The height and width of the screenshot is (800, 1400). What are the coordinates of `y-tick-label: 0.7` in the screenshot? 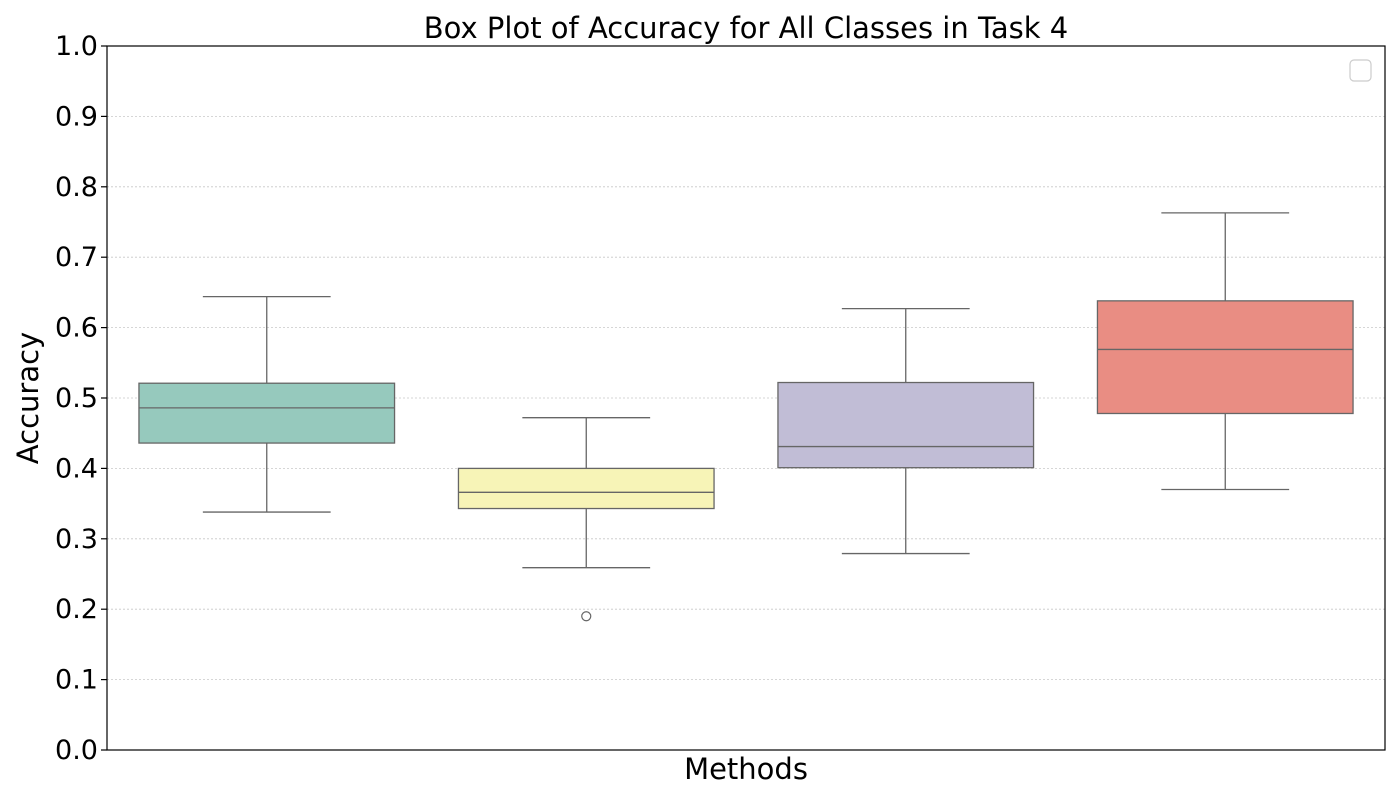 It's located at (76, 257).